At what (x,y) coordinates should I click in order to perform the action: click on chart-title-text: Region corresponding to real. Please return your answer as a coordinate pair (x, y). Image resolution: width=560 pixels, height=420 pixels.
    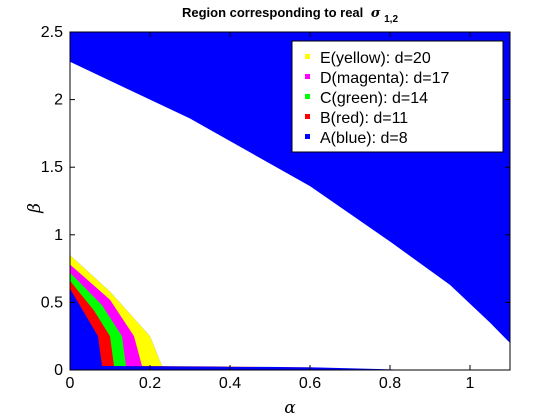
    Looking at the image, I should click on (272, 12).